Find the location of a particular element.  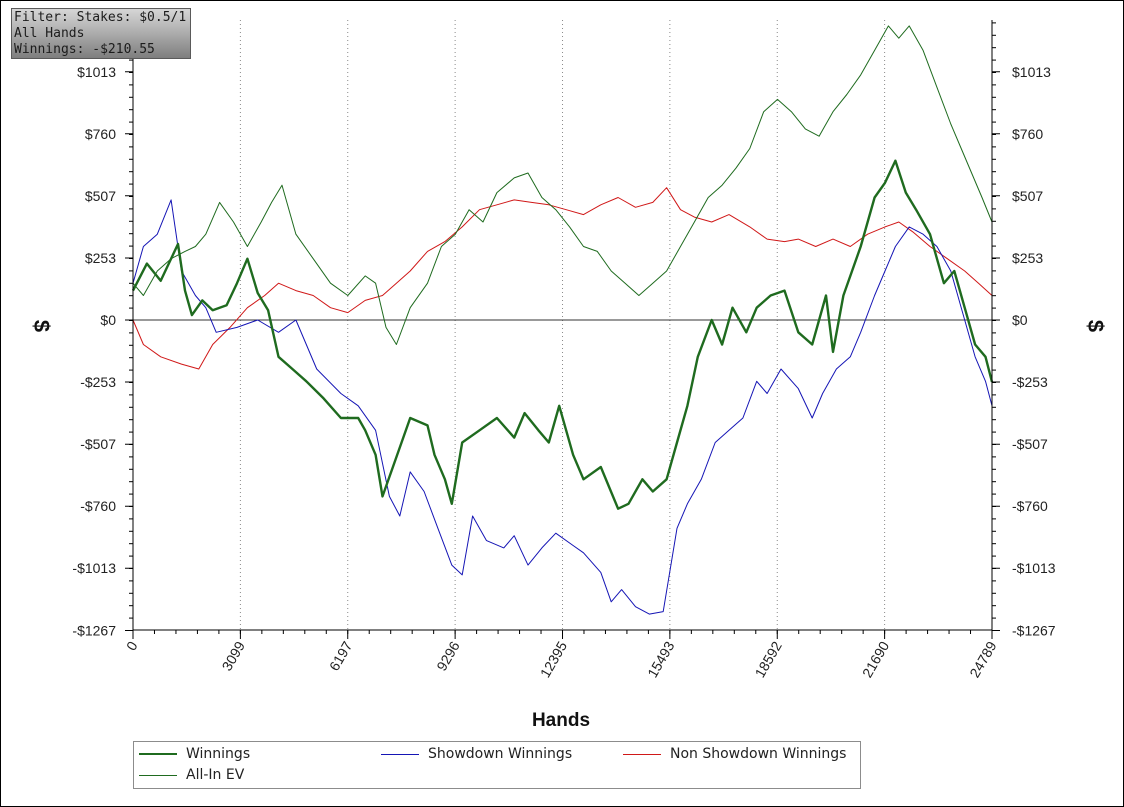

y-tick-label-left: $507 is located at coordinates (100, 196).